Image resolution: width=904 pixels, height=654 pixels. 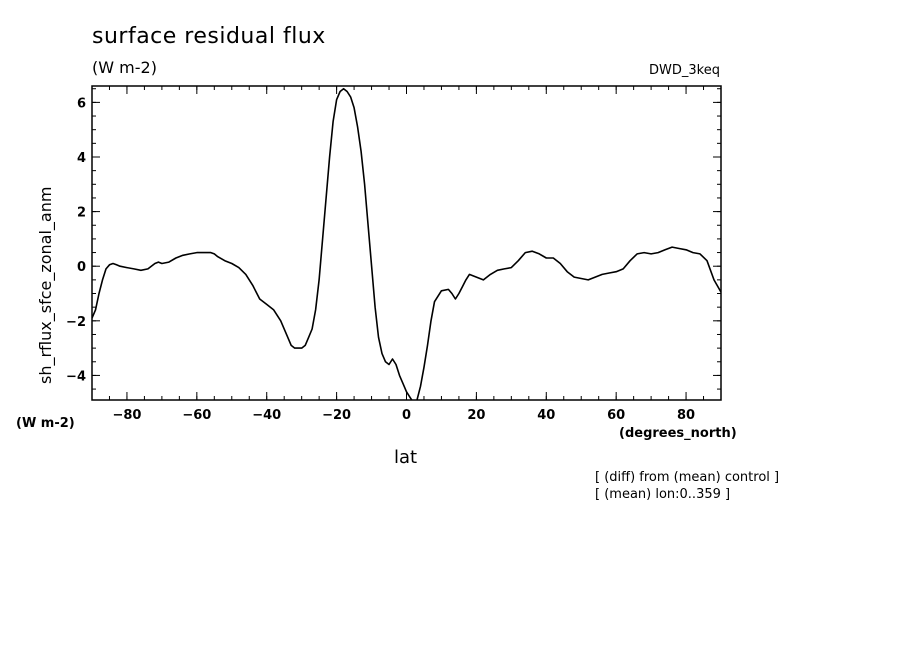 What do you see at coordinates (81, 158) in the screenshot?
I see `y-tick-label: 4` at bounding box center [81, 158].